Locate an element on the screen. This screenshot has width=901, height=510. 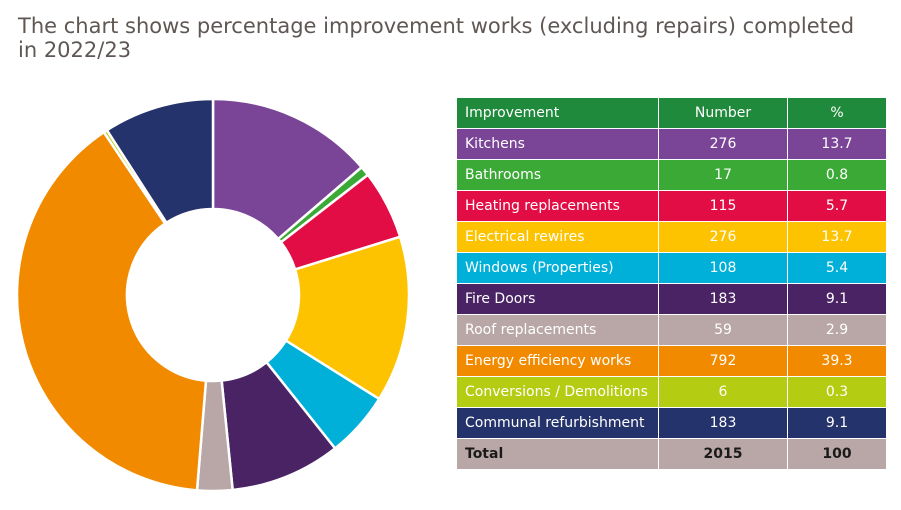
table-total-row: Total 2015 100 is located at coordinates (671, 454).